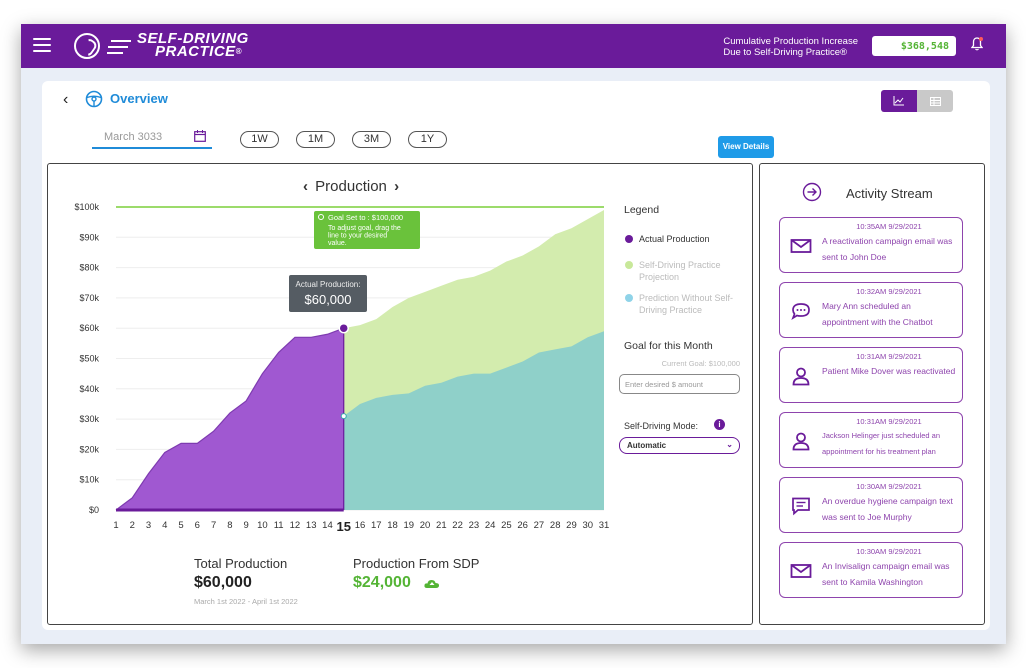 Image resolution: width=1026 pixels, height=668 pixels. Describe the element at coordinates (343, 328) in the screenshot. I see `actual-production-point` at that location.